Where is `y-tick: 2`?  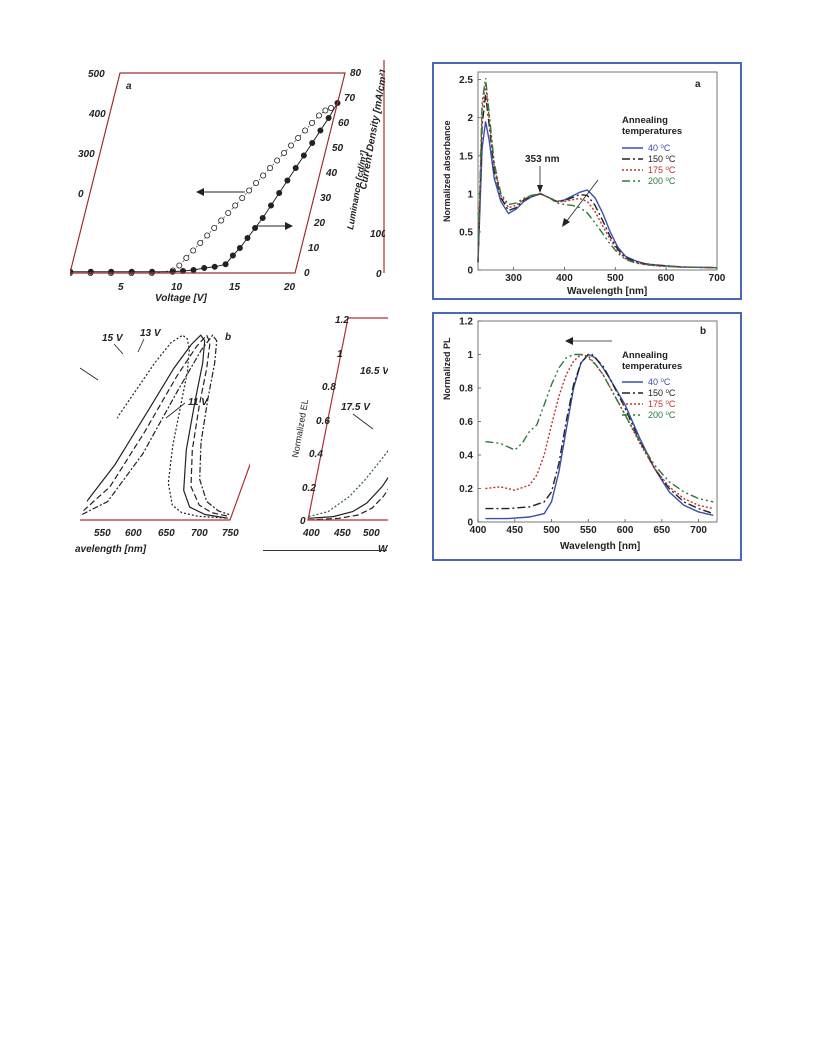 y-tick: 2 is located at coordinates (470, 118).